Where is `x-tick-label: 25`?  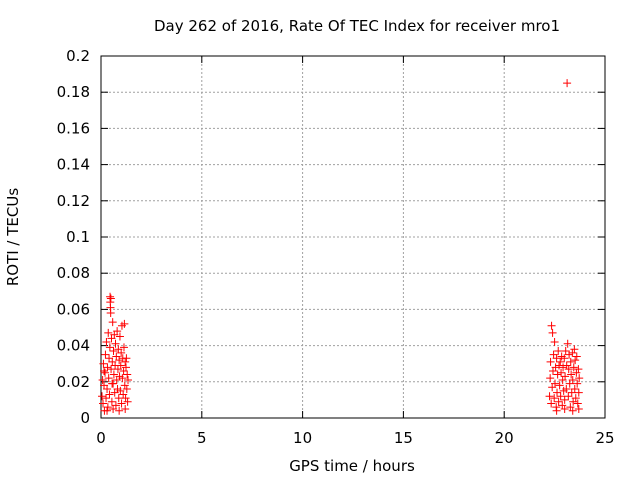 x-tick-label: 25 is located at coordinates (604, 438).